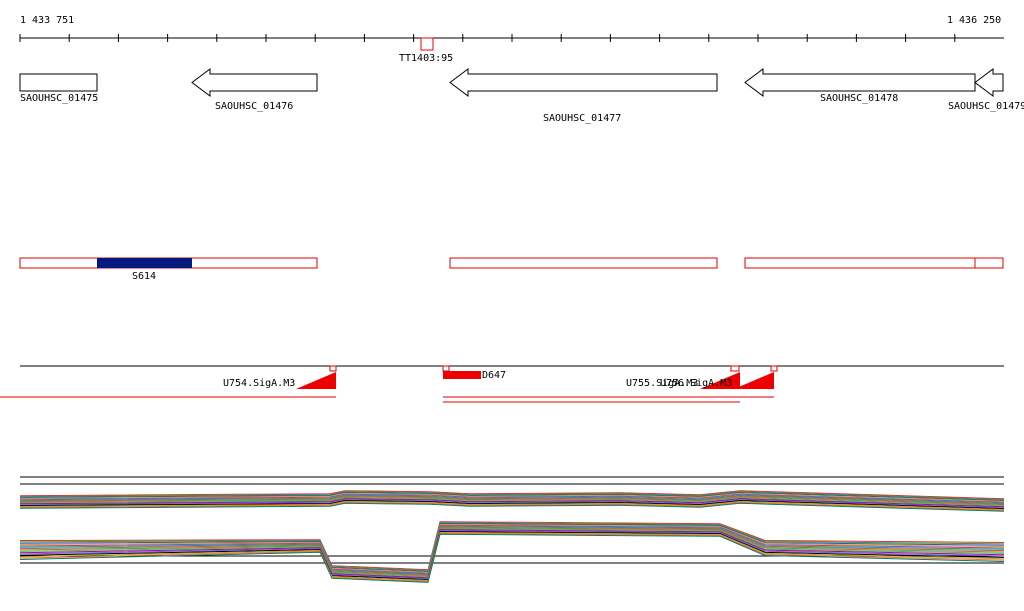 This screenshot has height=611, width=1024. I want to click on feature-block, so click(462, 375).